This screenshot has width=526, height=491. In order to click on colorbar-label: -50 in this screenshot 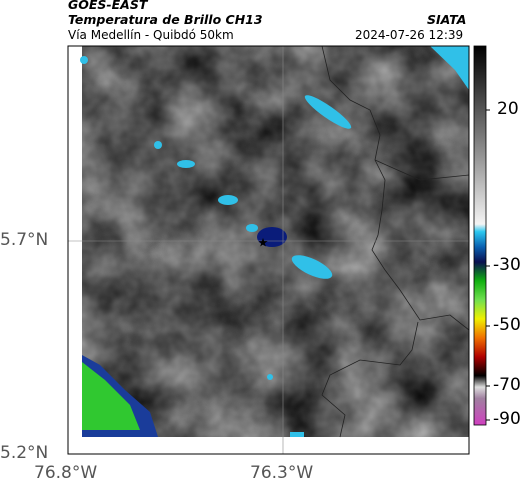, I will do `click(507, 325)`.